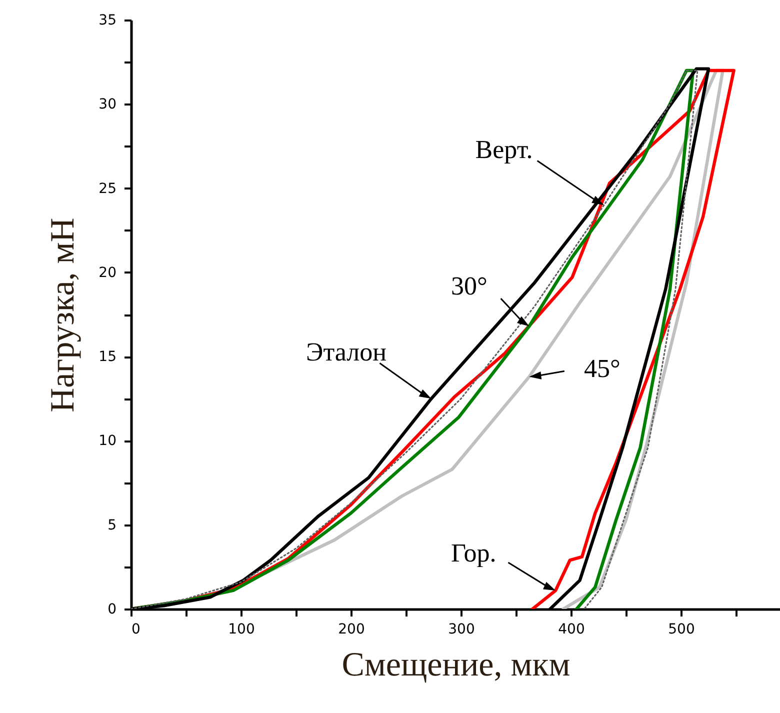 The height and width of the screenshot is (713, 780). I want to click on x-axis-title: Смещение, мкм, so click(456, 665).